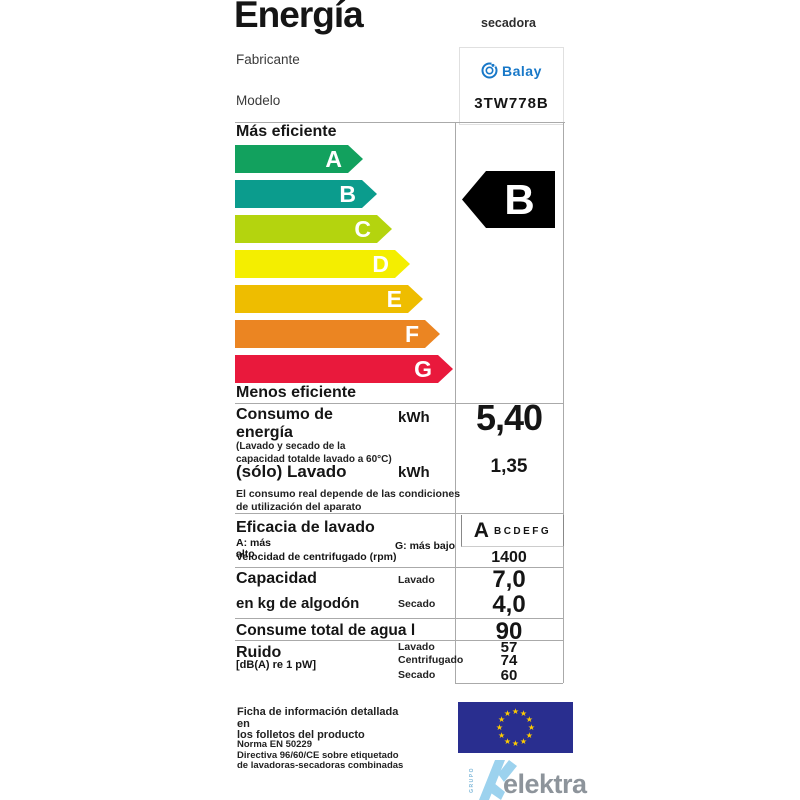  Describe the element at coordinates (313, 229) in the screenshot. I see `efficiency-arrow-c: C` at that location.